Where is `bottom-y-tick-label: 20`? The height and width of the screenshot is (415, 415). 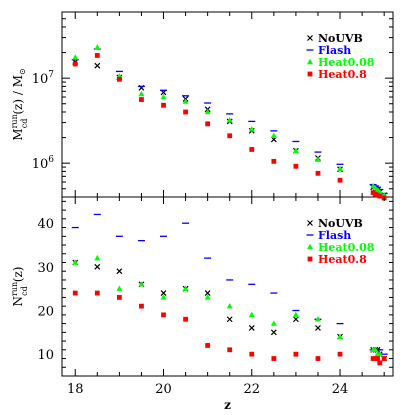 bottom-y-tick-label: 20 is located at coordinates (45, 312).